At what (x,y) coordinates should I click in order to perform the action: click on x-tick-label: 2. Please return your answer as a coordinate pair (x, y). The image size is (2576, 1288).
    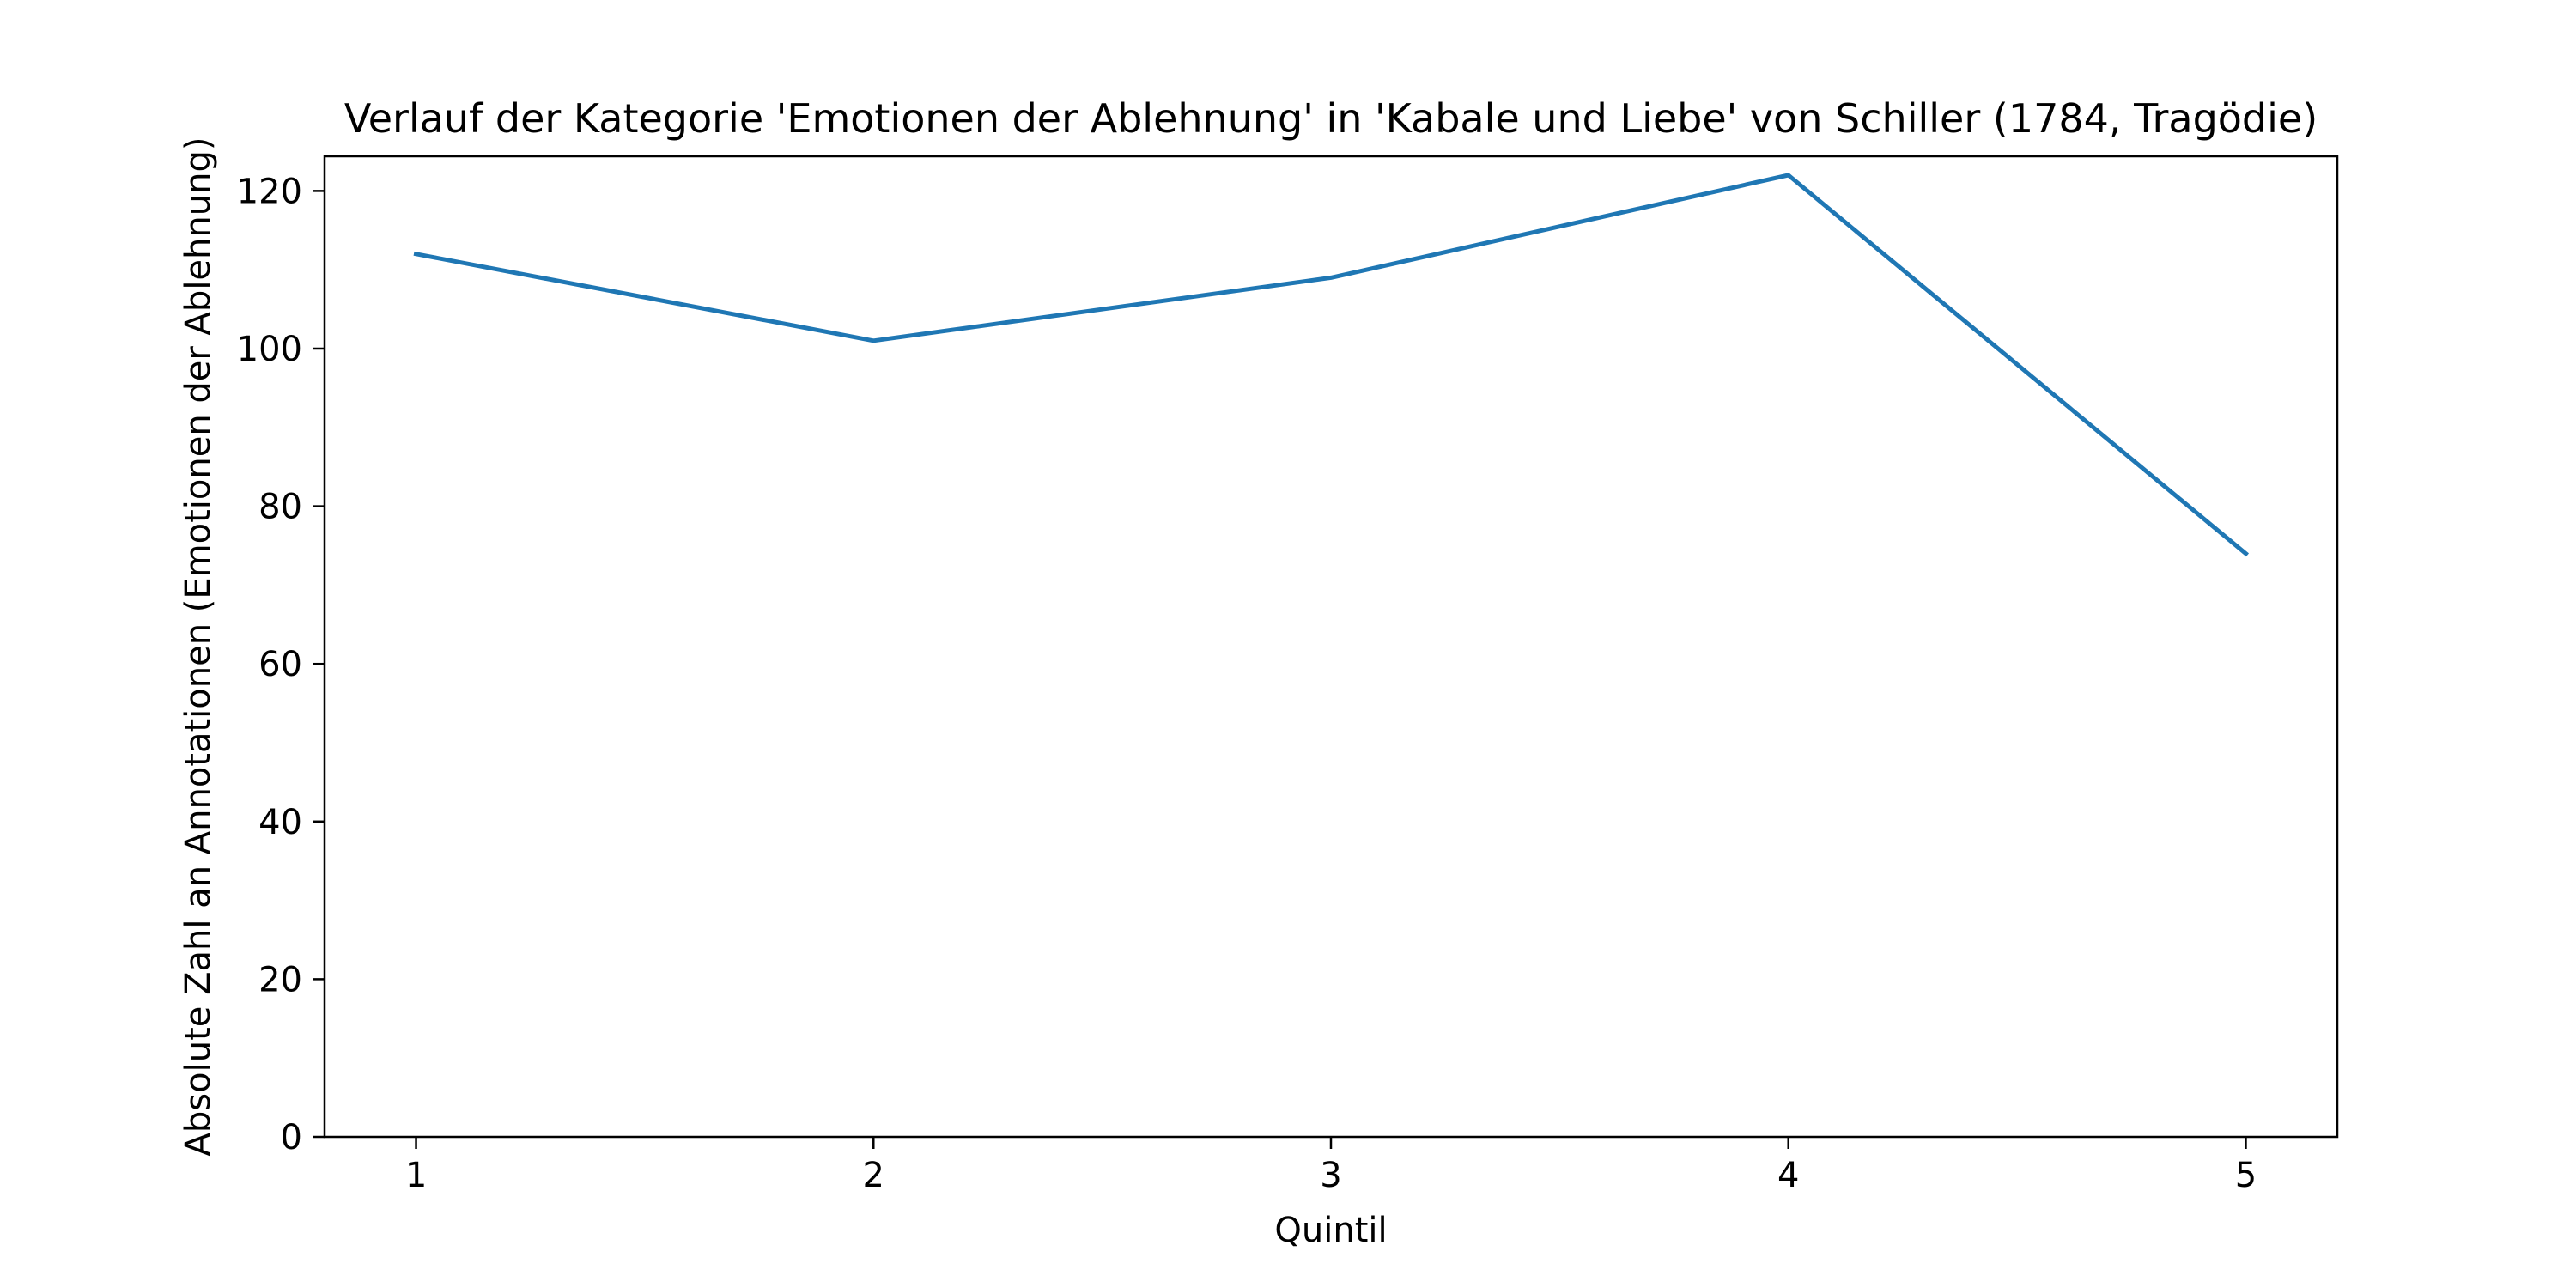
    Looking at the image, I should click on (874, 1175).